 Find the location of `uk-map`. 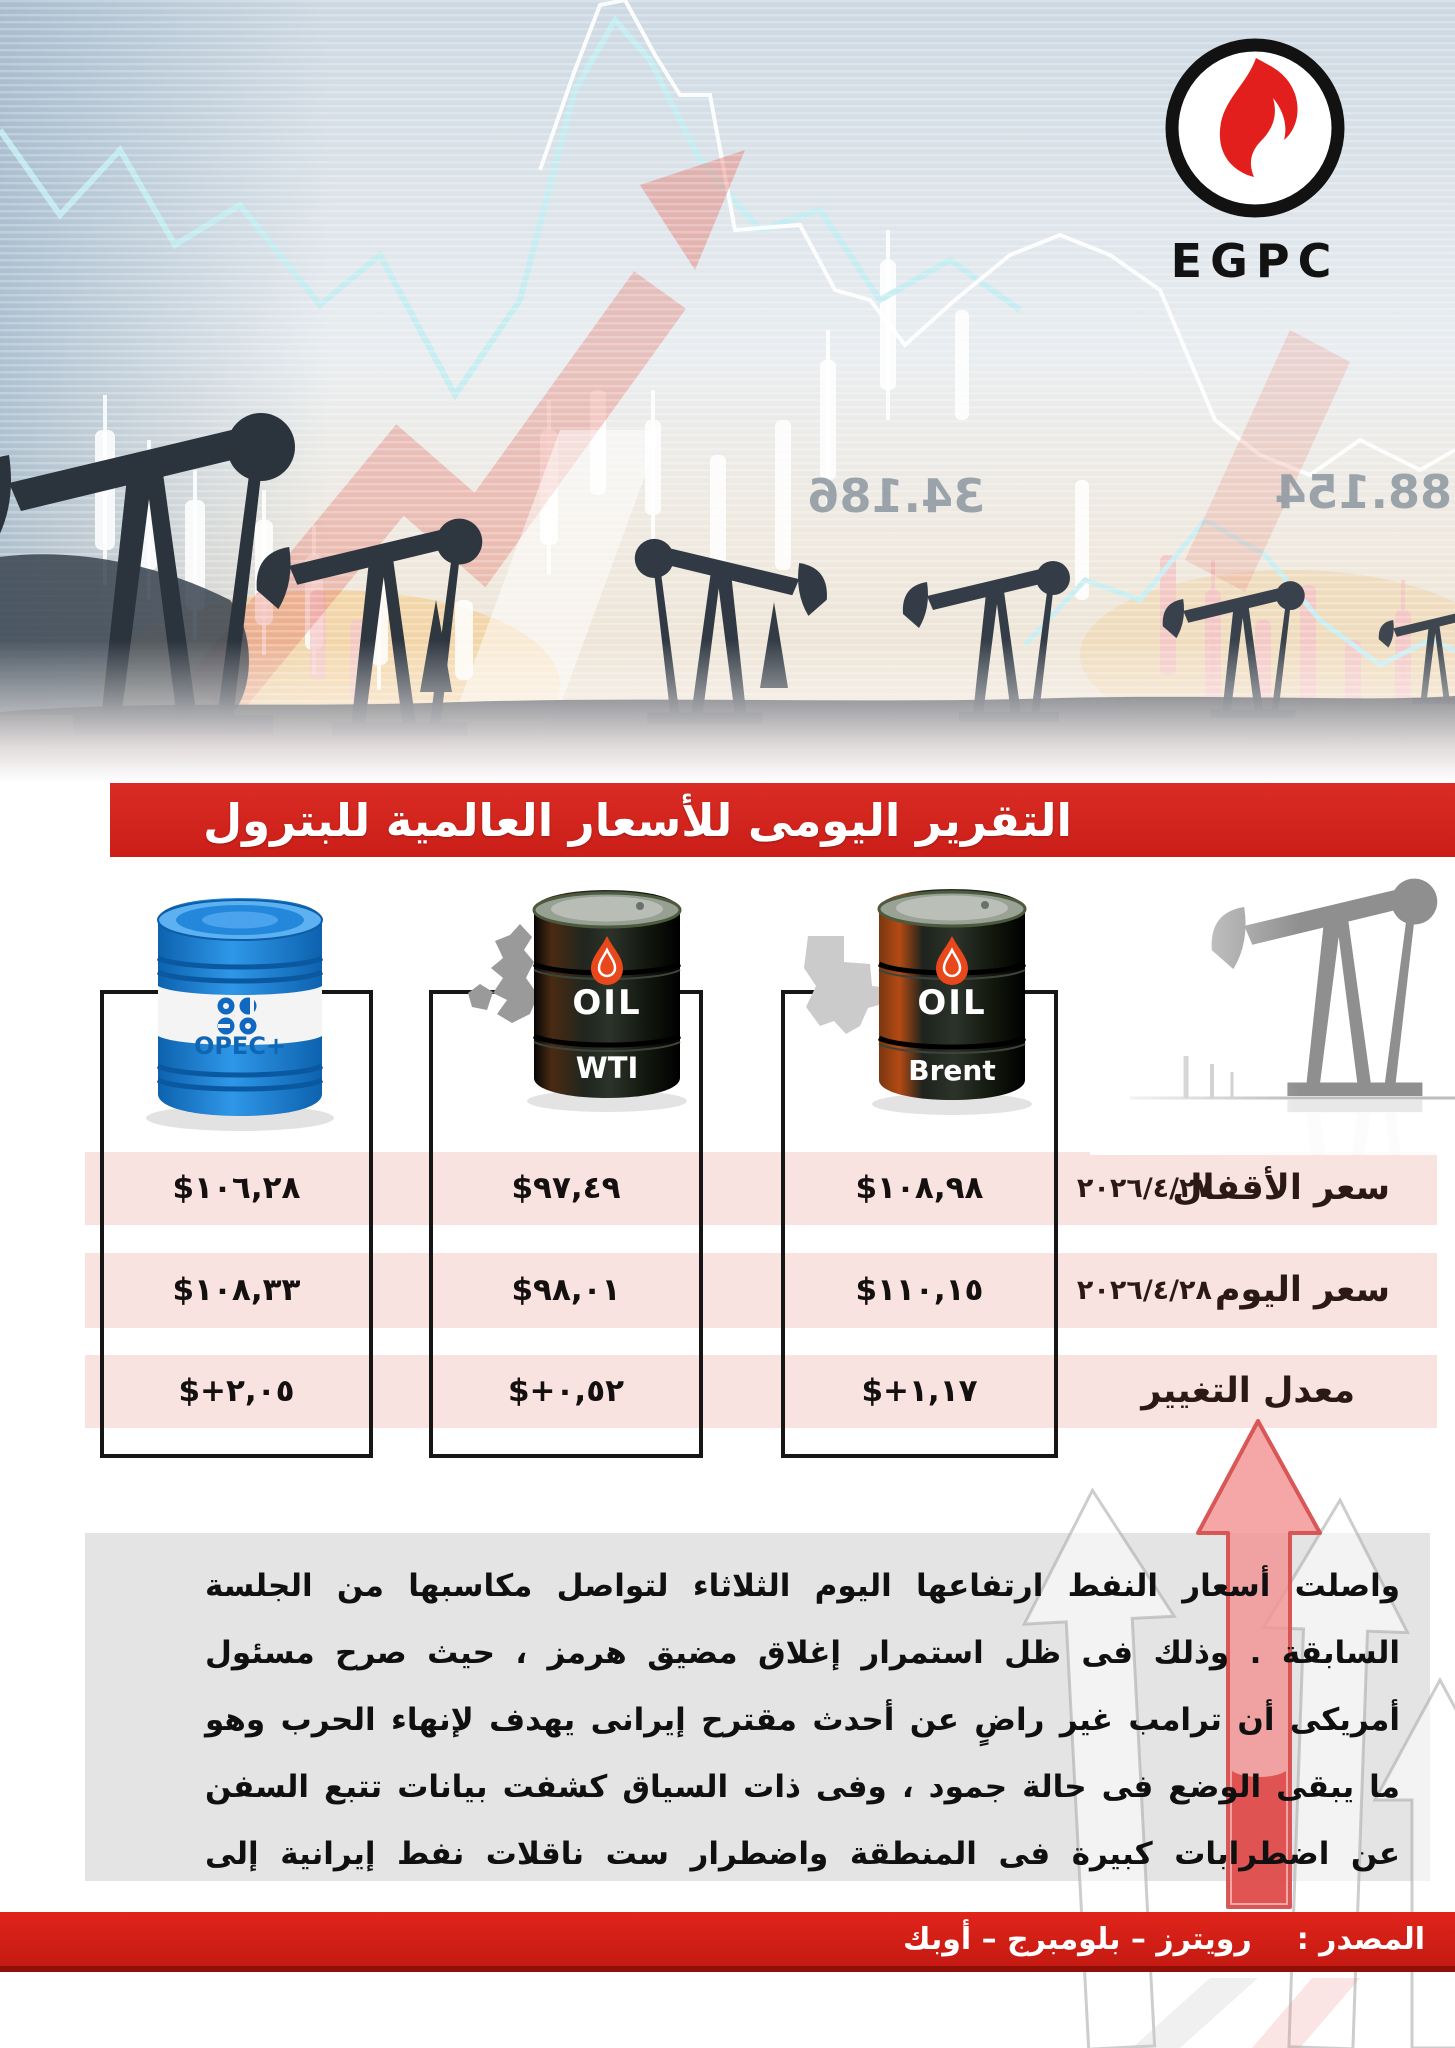

uk-map is located at coordinates (503, 973).